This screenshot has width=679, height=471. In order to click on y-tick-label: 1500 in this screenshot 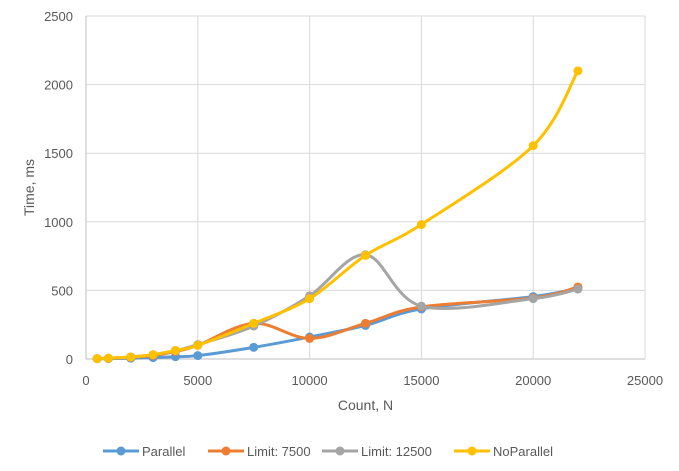, I will do `click(58, 153)`.